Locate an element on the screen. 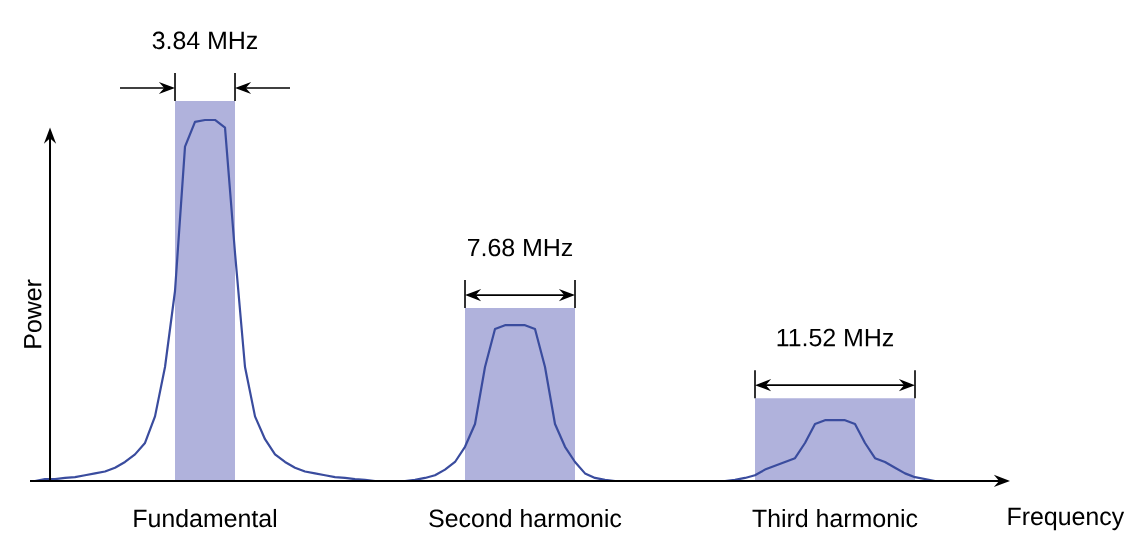  annotation: 7.68 MHz is located at coordinates (520, 247).